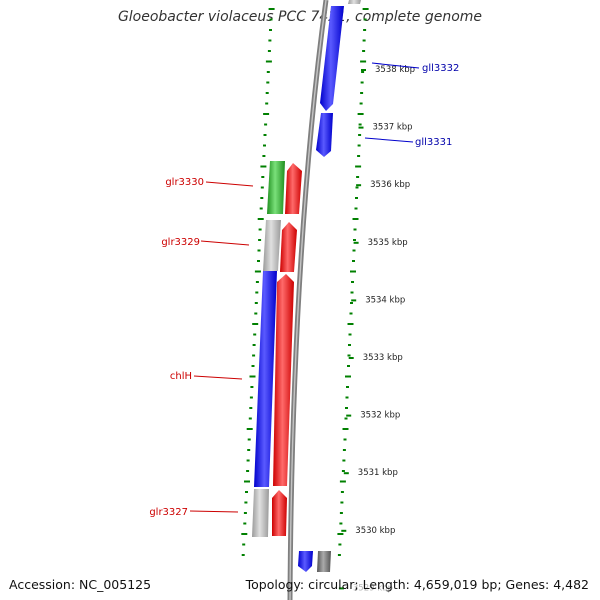  I want to click on leader-chlH, so click(218, 377).